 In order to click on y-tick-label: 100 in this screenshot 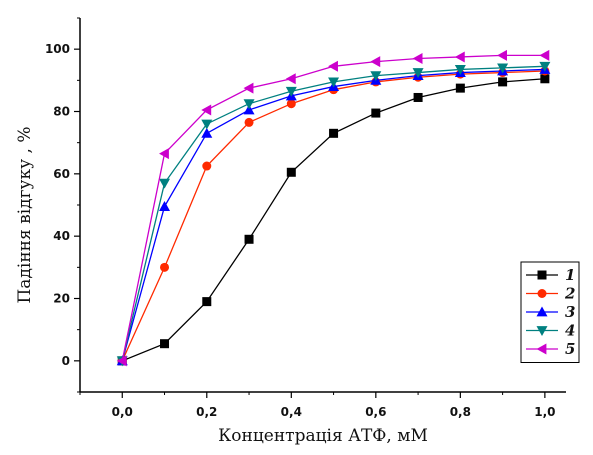, I will do `click(57, 49)`.